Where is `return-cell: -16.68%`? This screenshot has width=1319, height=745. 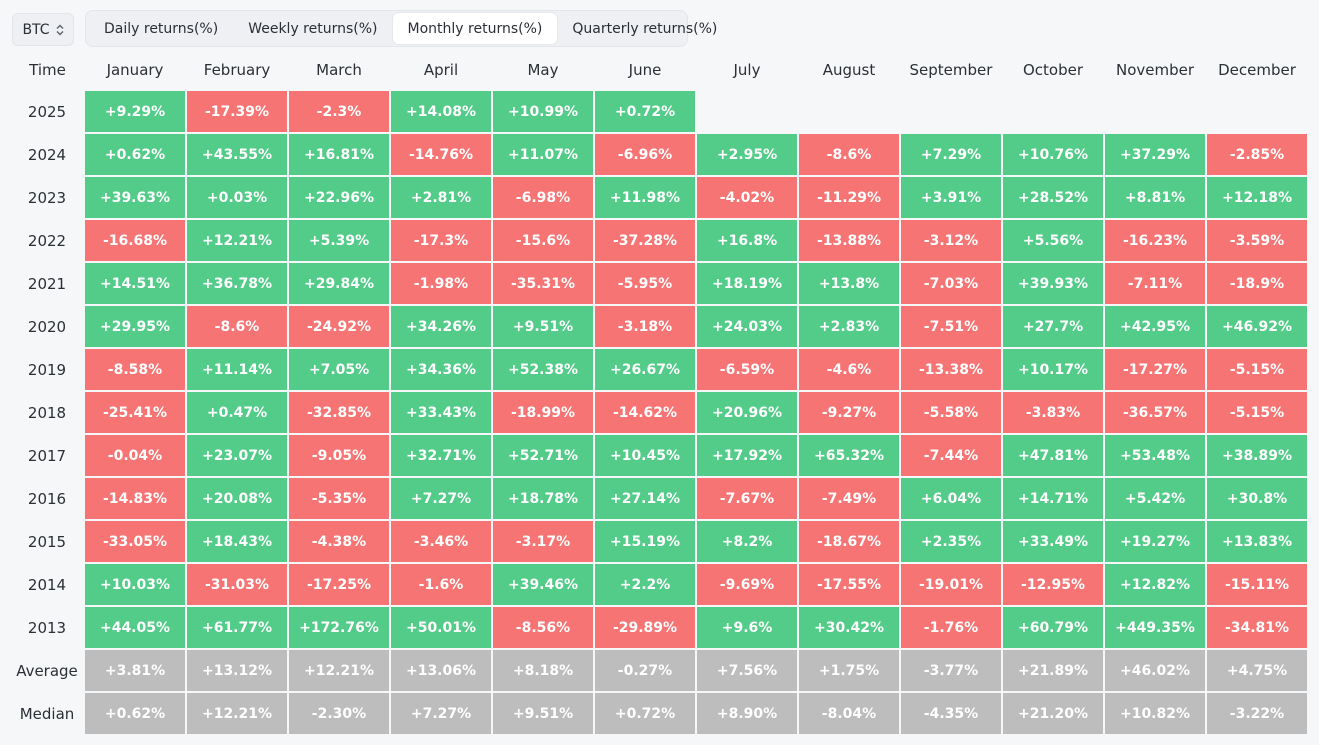
return-cell: -16.68% is located at coordinates (135, 240).